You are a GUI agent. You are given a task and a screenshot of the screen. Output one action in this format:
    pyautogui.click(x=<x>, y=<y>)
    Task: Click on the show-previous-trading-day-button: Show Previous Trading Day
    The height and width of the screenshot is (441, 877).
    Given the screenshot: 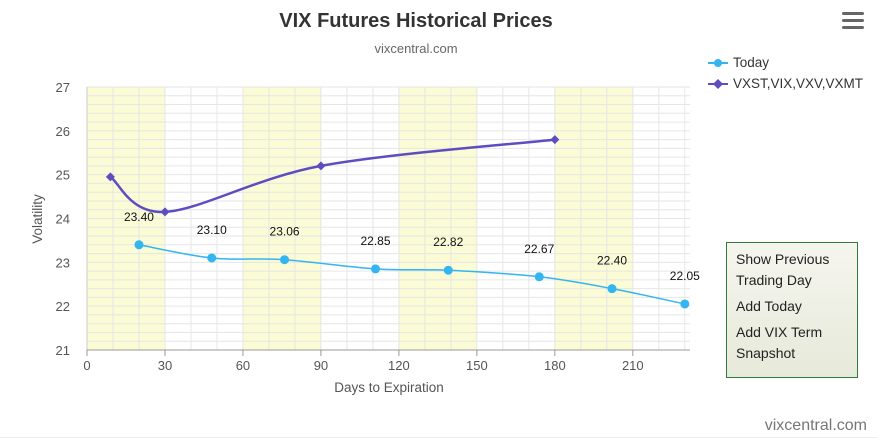 What is the action you would take?
    pyautogui.click(x=783, y=269)
    